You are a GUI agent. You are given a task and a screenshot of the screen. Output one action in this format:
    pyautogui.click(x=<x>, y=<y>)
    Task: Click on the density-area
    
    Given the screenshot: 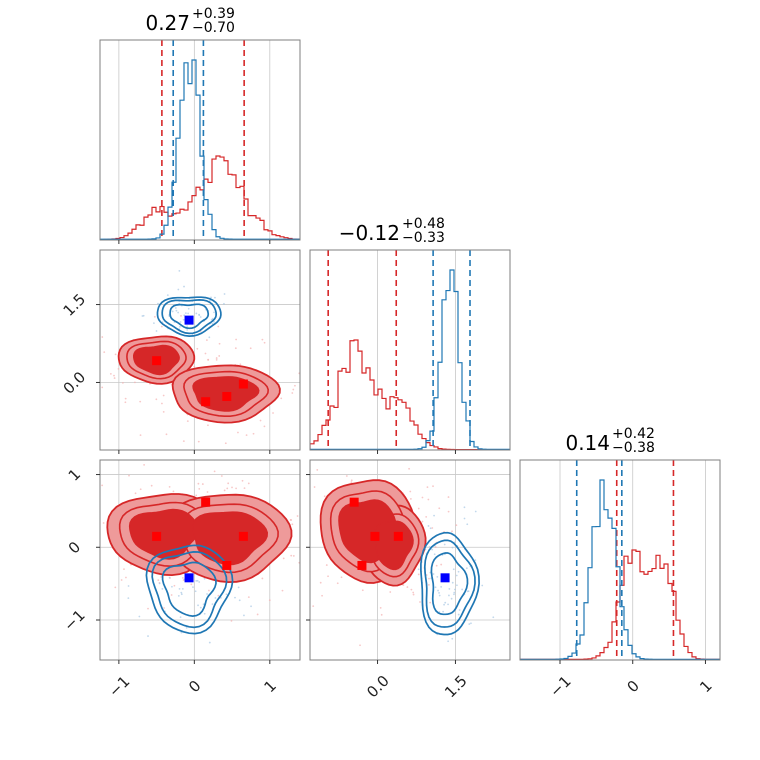 What is the action you would take?
    pyautogui.click(x=177, y=357)
    